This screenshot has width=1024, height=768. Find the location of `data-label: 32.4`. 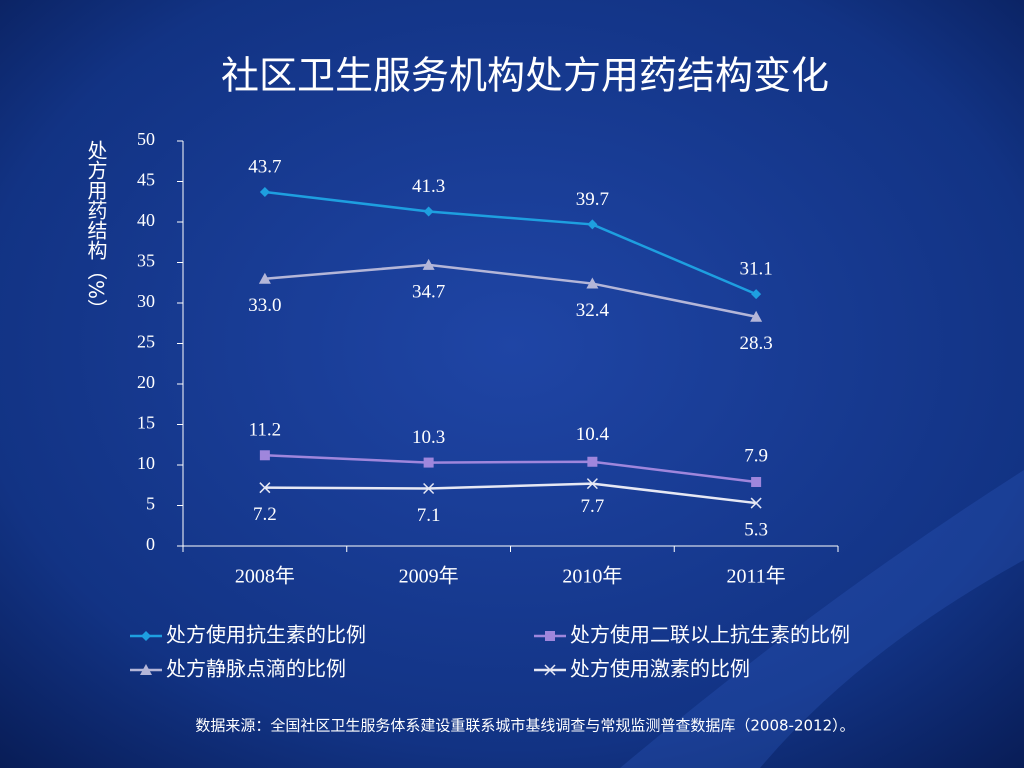

data-label: 32.4 is located at coordinates (593, 310).